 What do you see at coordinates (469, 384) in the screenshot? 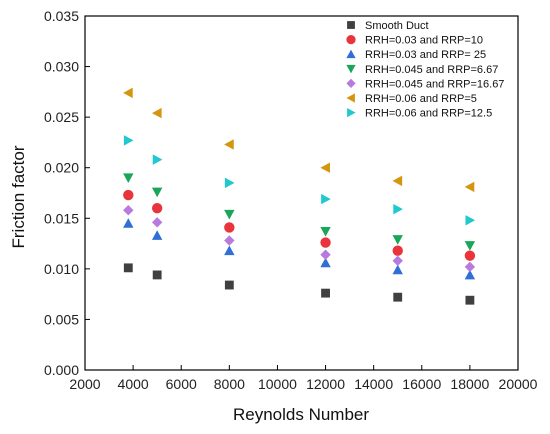
I see `x-tick-label: 18000` at bounding box center [469, 384].